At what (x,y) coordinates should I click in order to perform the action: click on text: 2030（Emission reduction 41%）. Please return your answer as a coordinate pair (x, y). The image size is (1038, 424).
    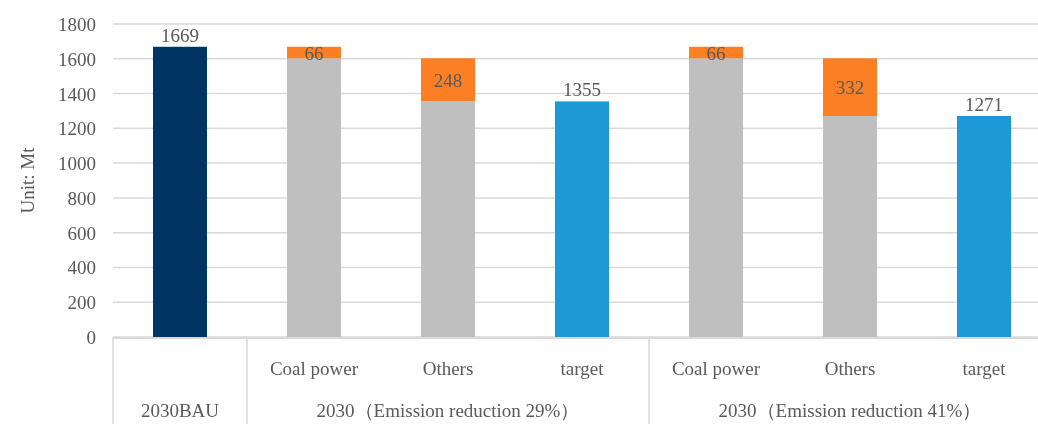
    Looking at the image, I should click on (850, 410).